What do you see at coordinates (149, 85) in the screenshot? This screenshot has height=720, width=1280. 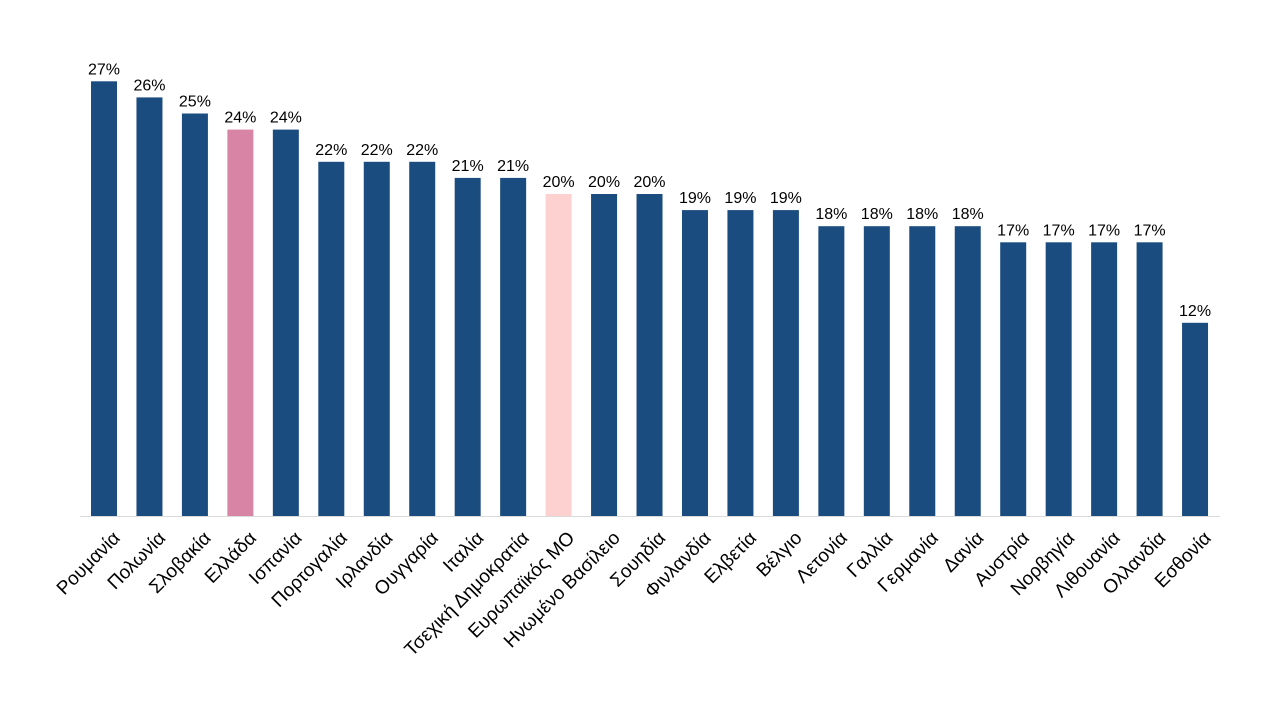 I see `bar-value-label: 26%` at bounding box center [149, 85].